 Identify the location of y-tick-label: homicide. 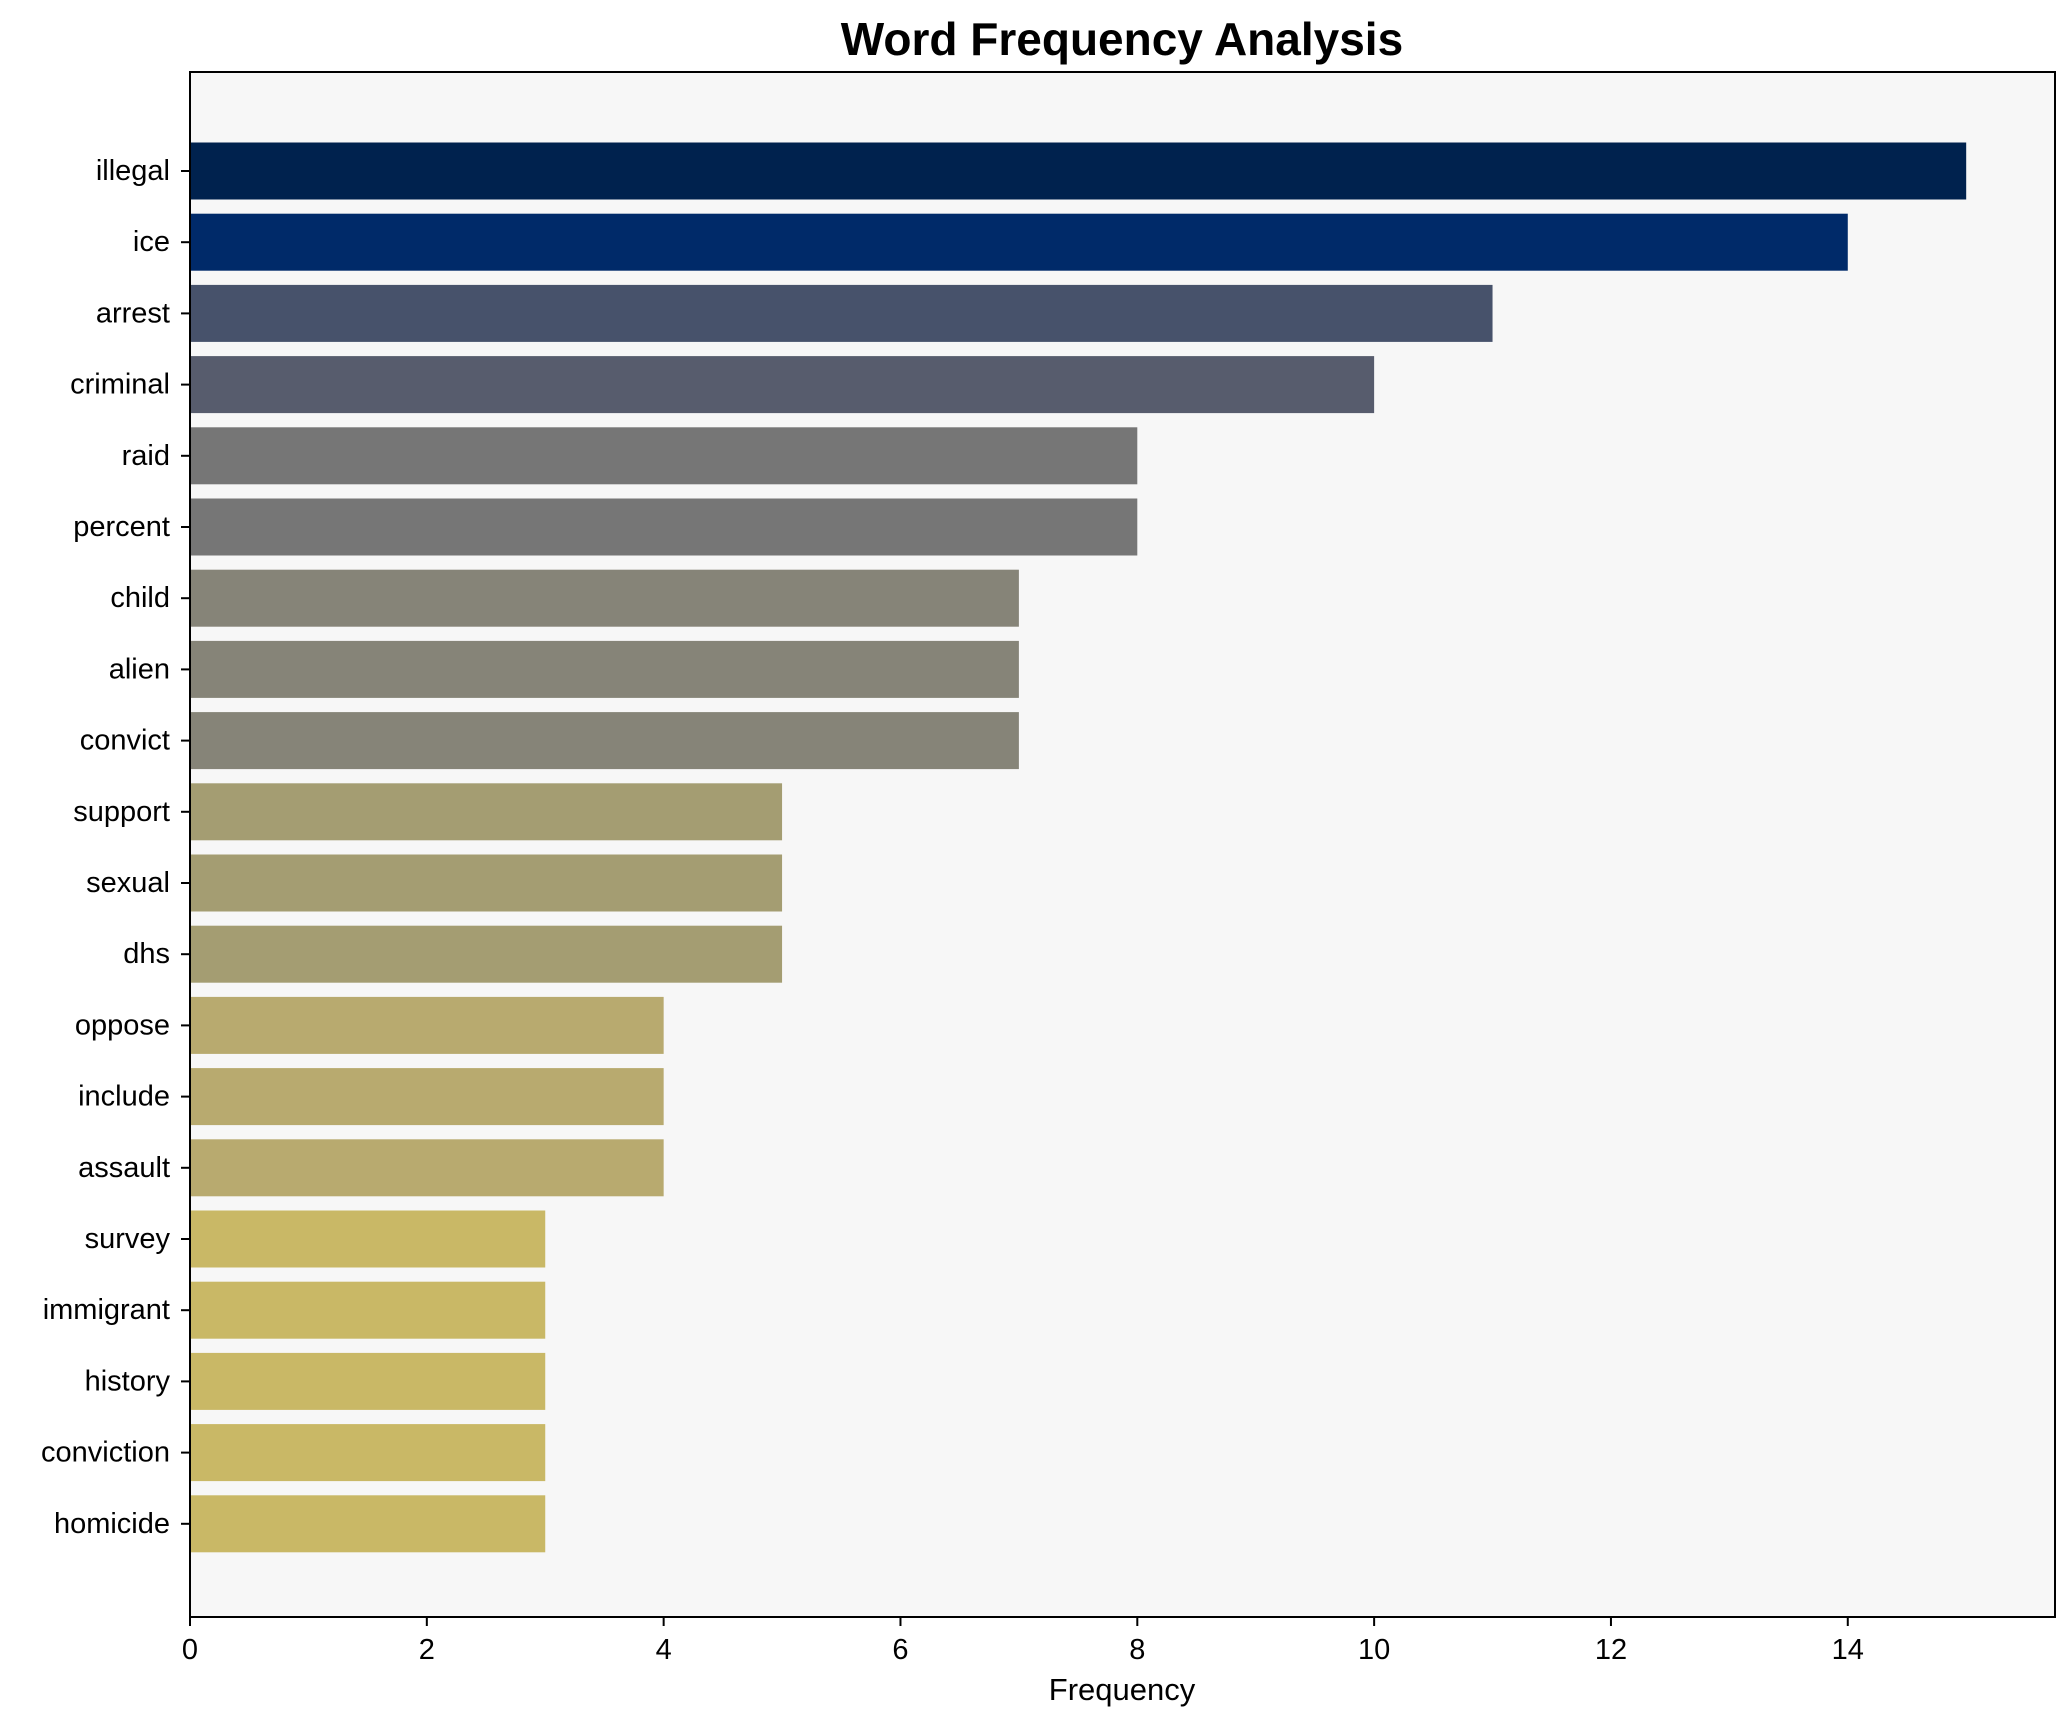
(112, 1524).